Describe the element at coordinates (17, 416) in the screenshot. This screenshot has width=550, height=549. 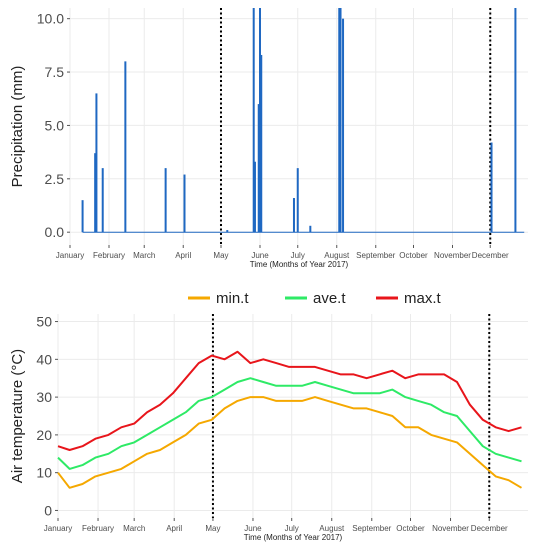
I see `y-axis-label: Air temperature (°C)` at that location.